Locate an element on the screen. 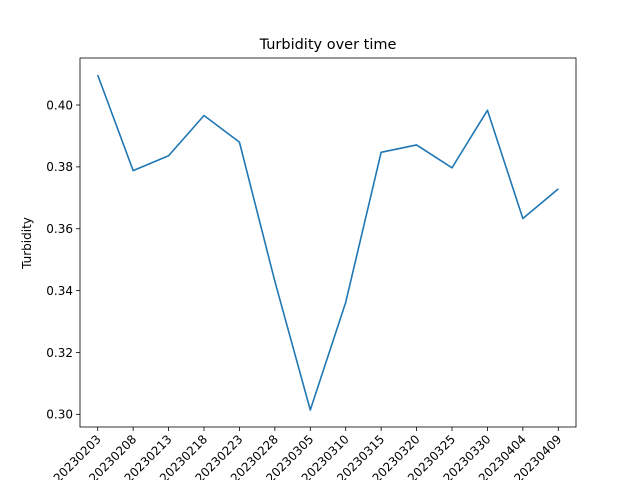  y-tick-label: 0.34 is located at coordinates (59, 291).